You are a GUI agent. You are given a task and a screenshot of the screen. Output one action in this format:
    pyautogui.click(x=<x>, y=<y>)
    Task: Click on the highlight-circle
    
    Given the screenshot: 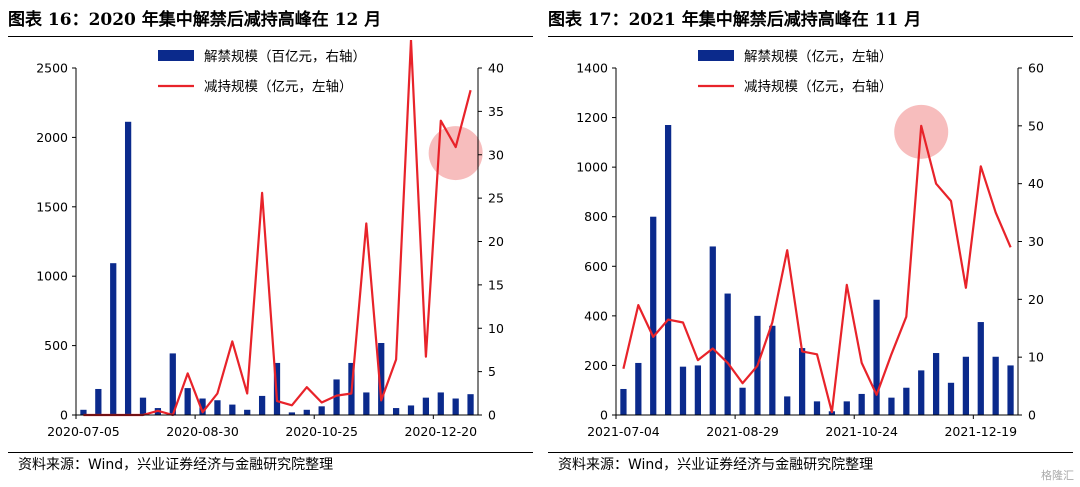 What is the action you would take?
    pyautogui.click(x=455, y=153)
    